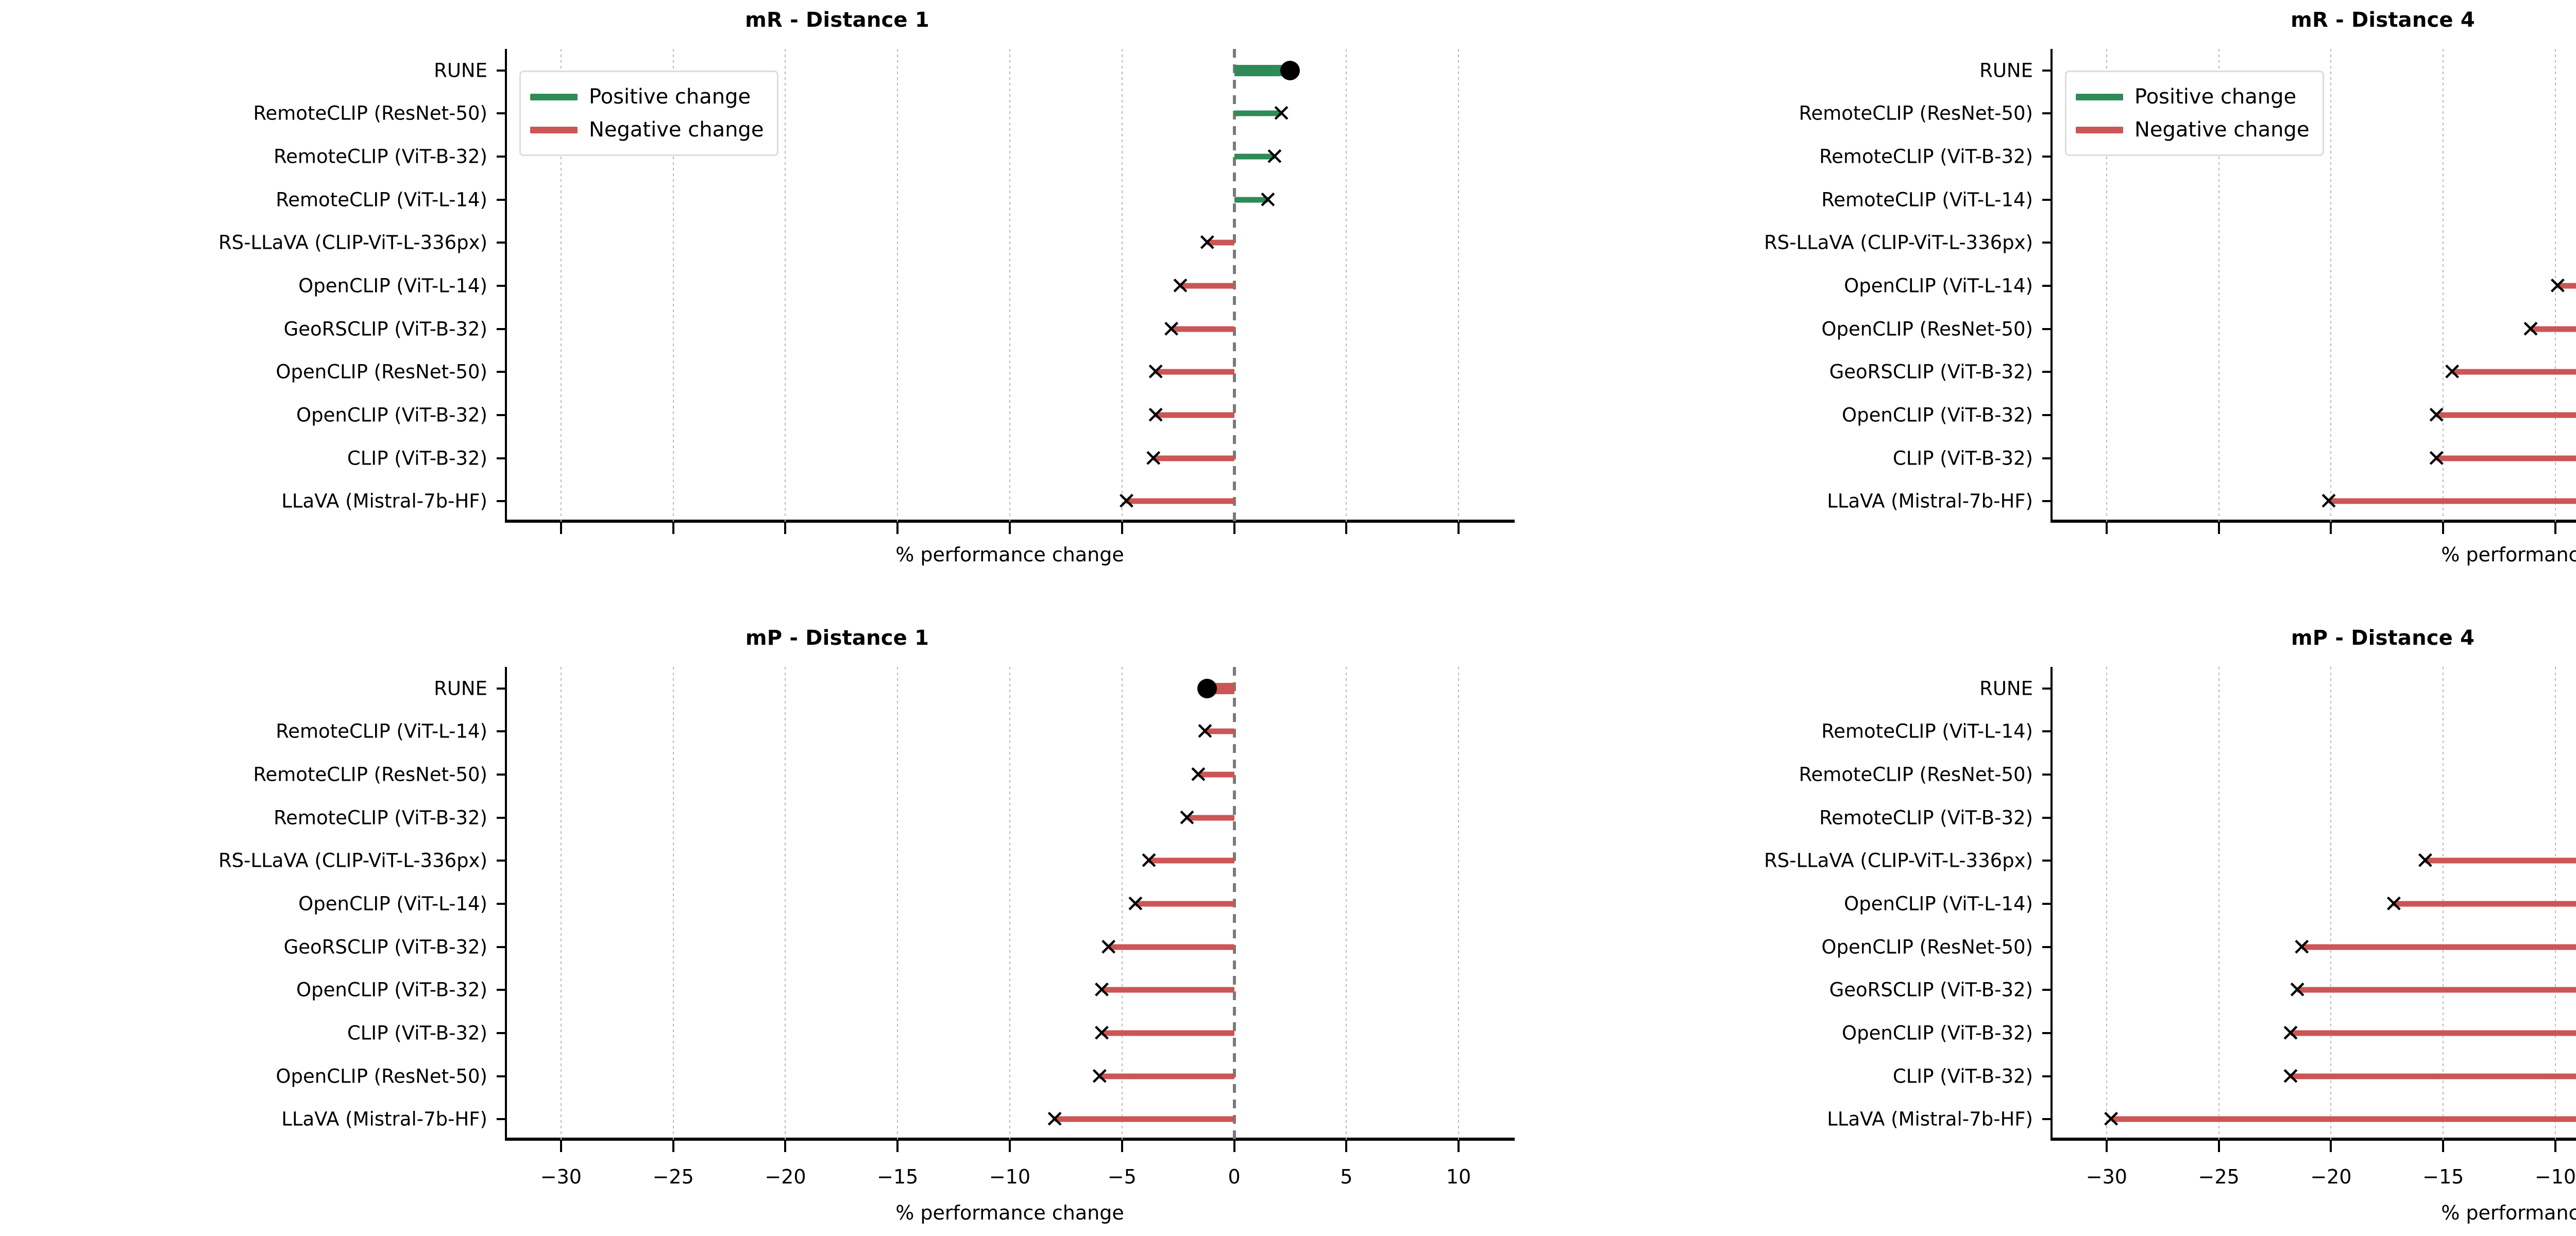  Describe the element at coordinates (837, 638) in the screenshot. I see `panel-title: mP - Distance 1` at that location.